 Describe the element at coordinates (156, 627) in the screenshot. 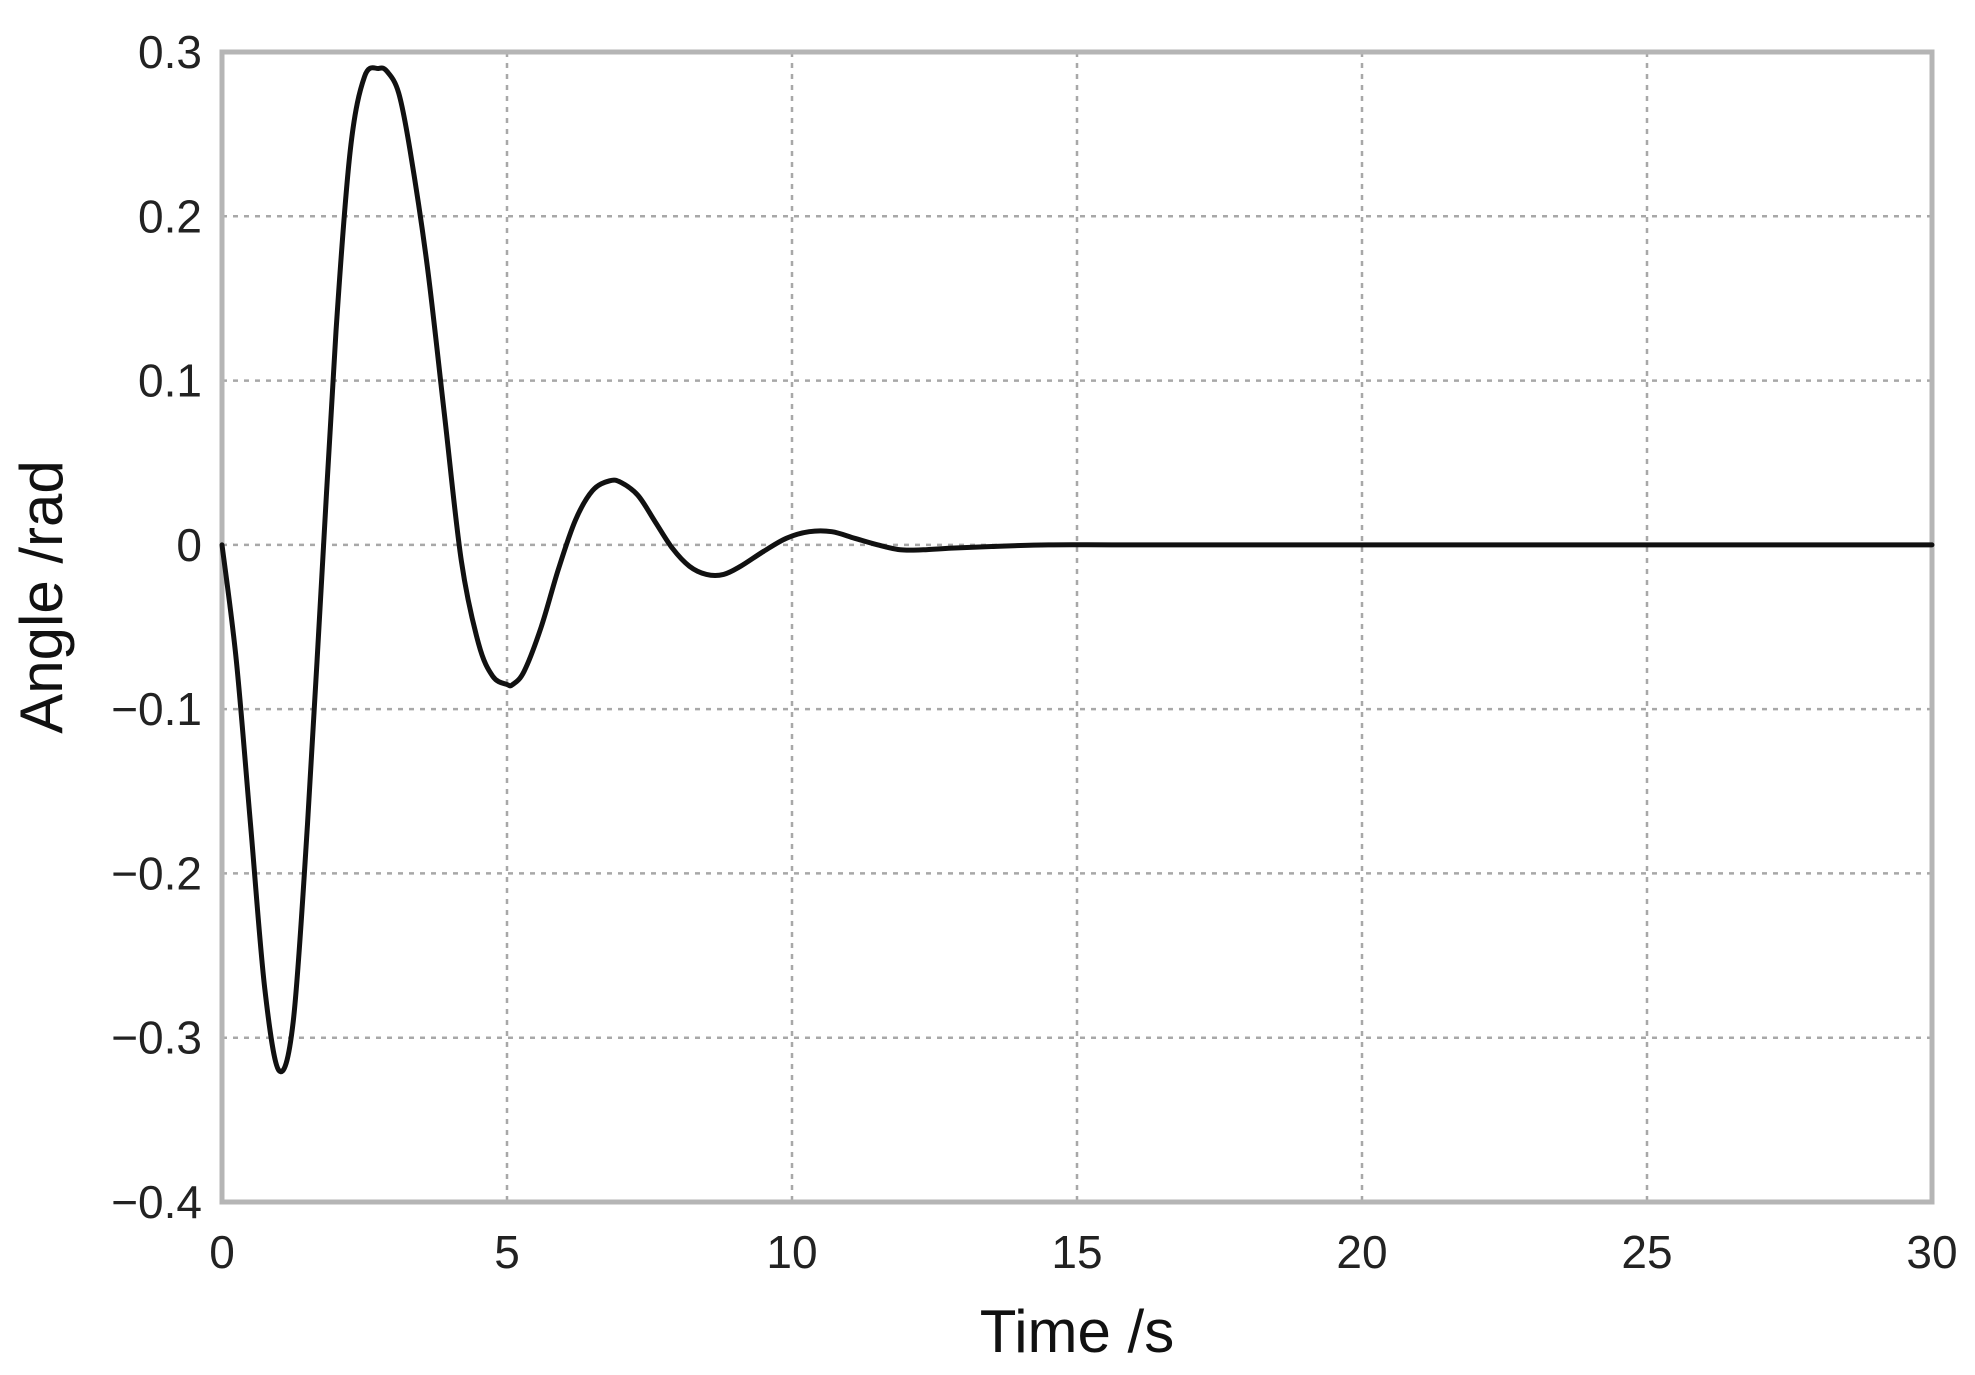

I see `y-tick-labels: 0.3 0.2 0.1 0 −0.1 −0.2 −0.3 −0.4` at that location.